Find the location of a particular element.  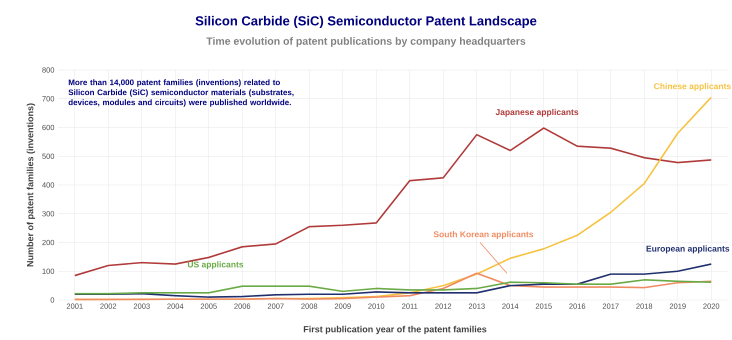

y-axis-title: Number of patent families (inventions) is located at coordinates (31, 184).